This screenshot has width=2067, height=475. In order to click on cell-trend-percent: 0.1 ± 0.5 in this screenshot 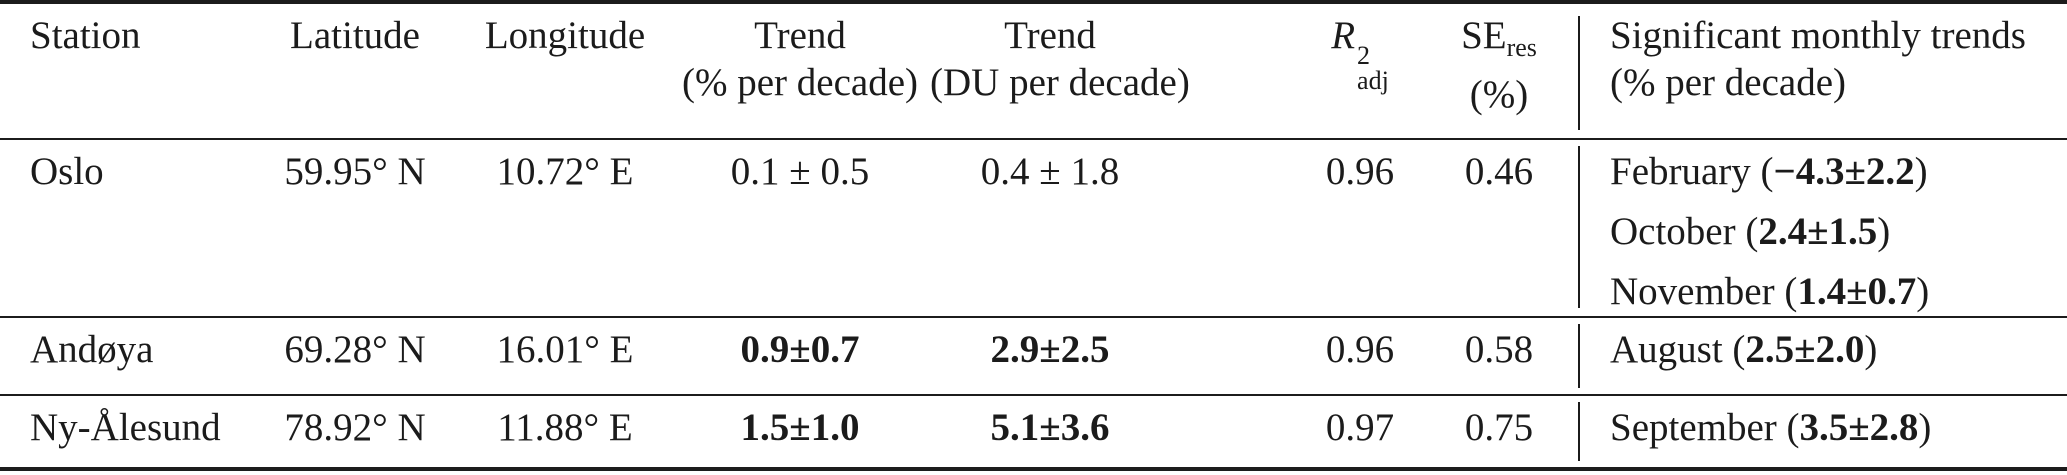, I will do `click(800, 171)`.